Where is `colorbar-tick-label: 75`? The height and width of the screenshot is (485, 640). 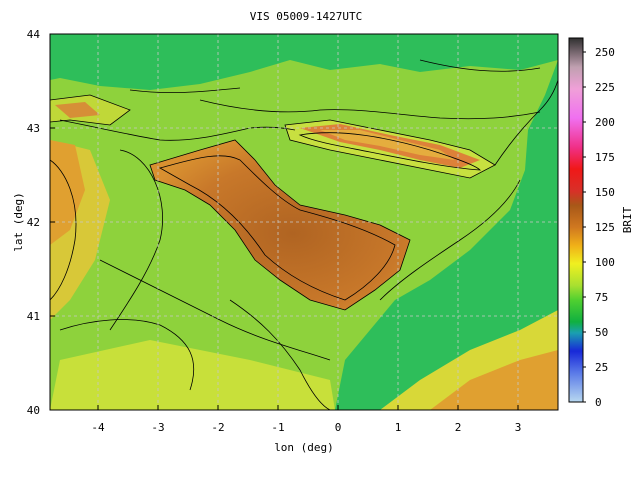
colorbar-tick-label: 75 is located at coordinates (601, 297).